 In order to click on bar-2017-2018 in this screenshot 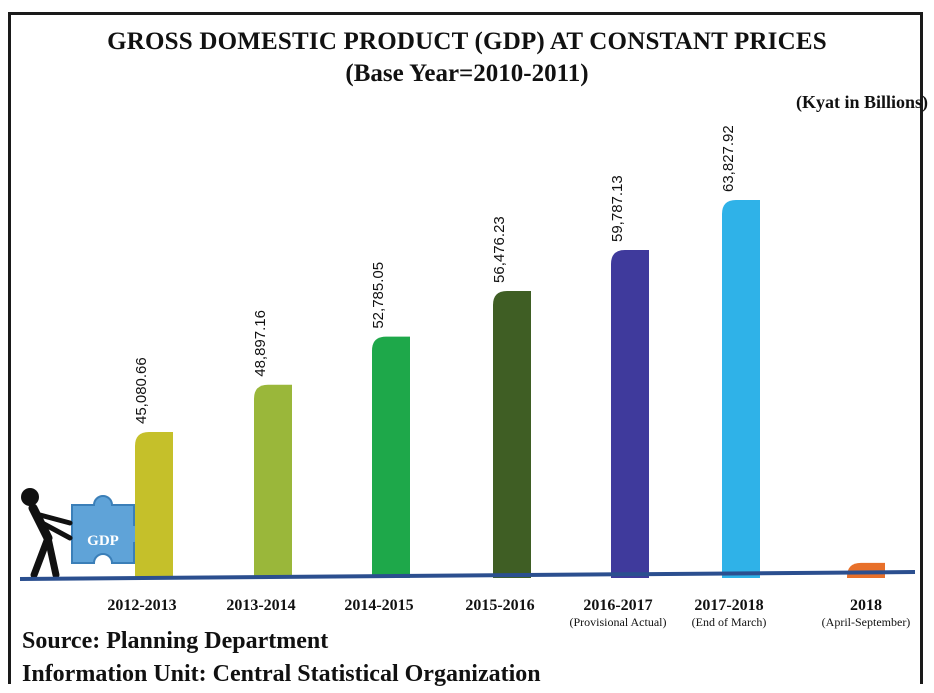, I will do `click(741, 389)`.